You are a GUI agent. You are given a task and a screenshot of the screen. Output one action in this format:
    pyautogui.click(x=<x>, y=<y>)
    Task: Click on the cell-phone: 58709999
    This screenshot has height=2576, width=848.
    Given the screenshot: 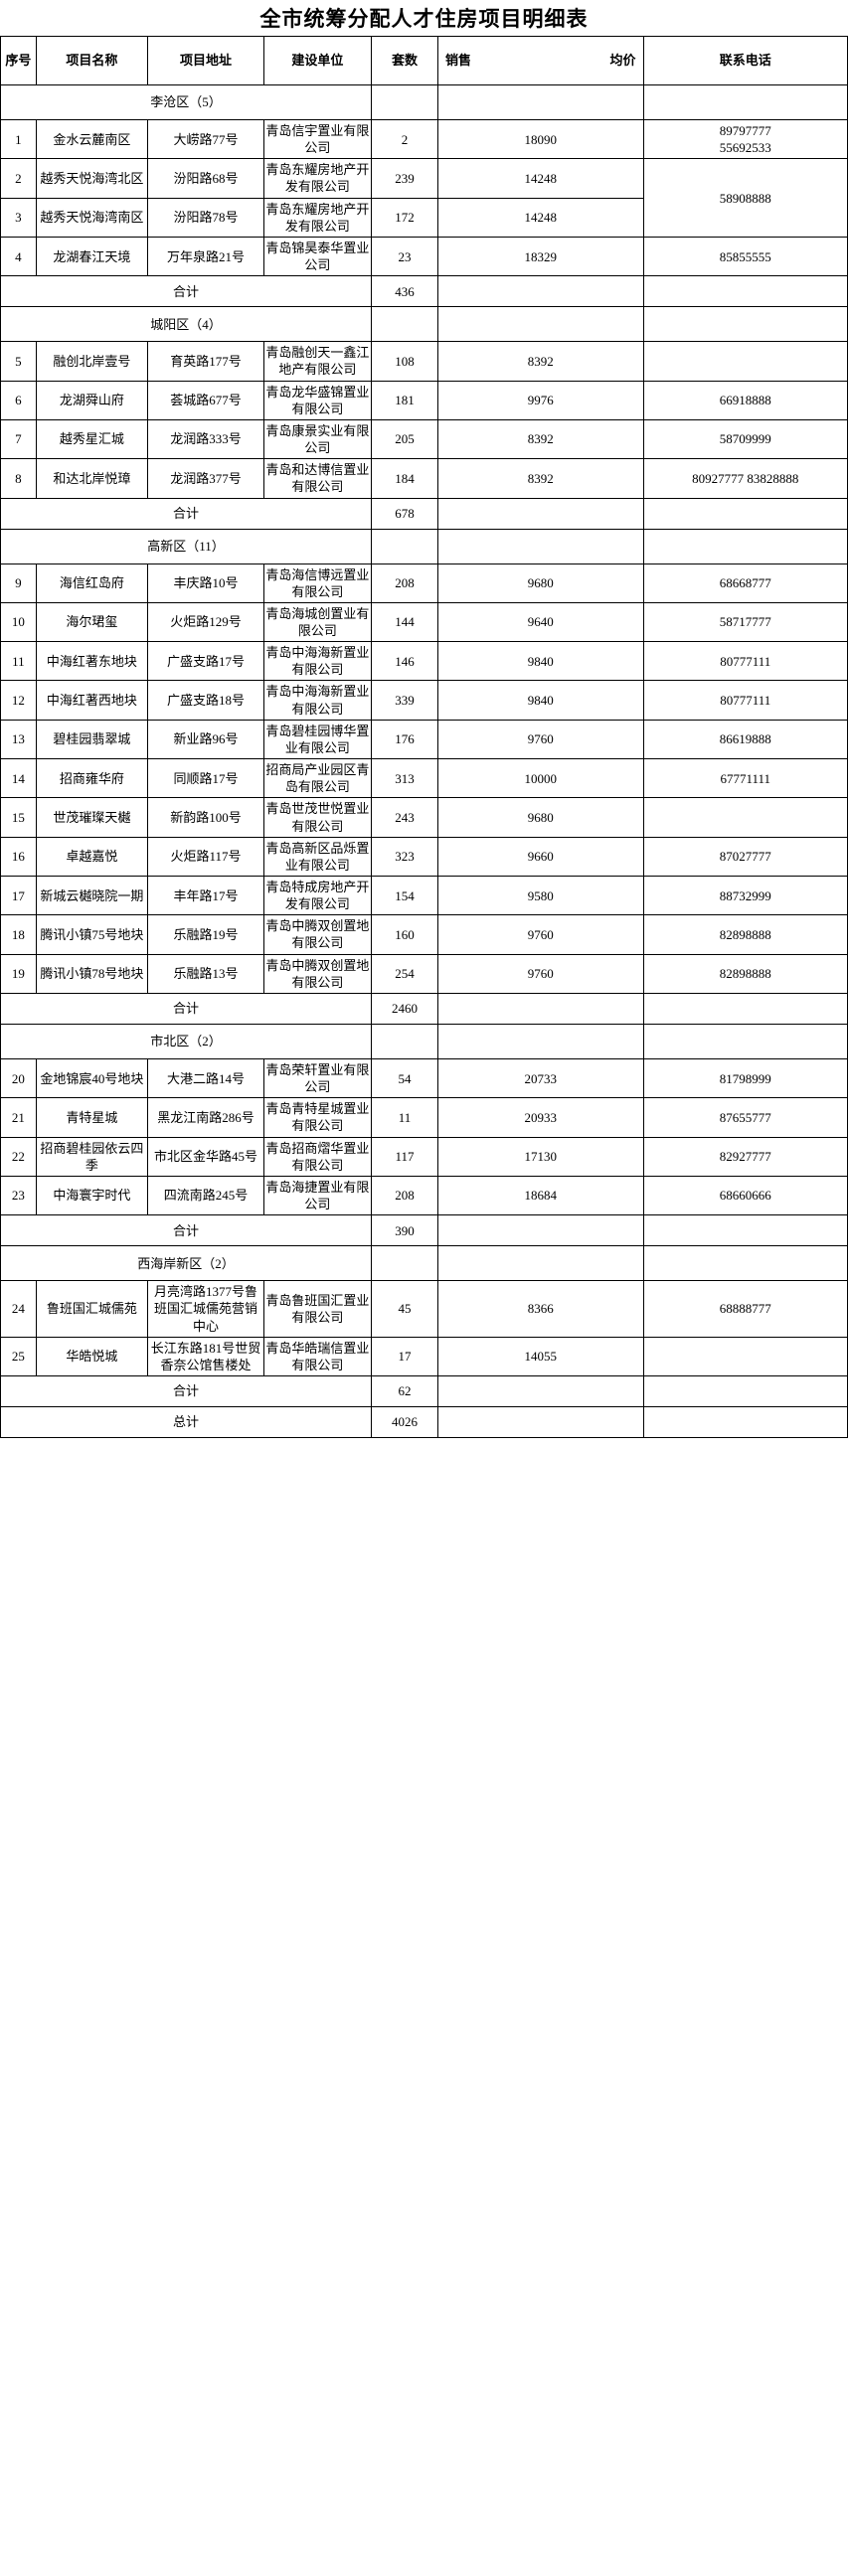 What is the action you would take?
    pyautogui.click(x=745, y=439)
    